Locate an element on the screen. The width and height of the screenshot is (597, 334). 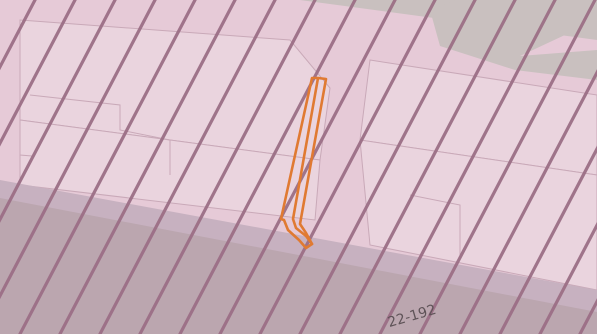
upper-right-area is located at coordinates (513, 40).